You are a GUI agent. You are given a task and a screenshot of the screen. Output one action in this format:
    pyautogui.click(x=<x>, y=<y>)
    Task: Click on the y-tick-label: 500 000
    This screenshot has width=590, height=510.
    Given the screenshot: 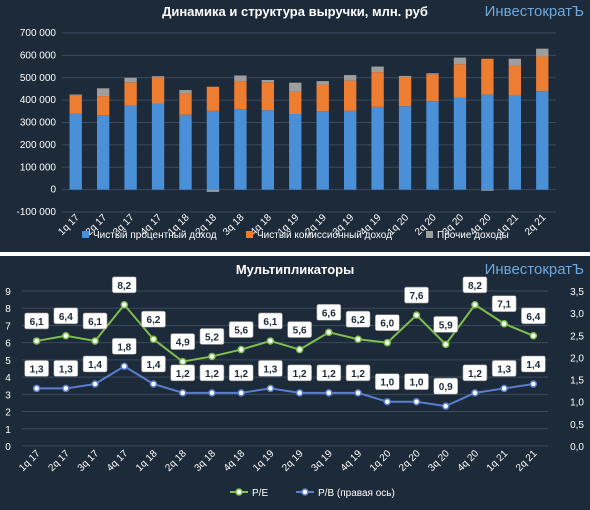 What is the action you would take?
    pyautogui.click(x=38, y=78)
    